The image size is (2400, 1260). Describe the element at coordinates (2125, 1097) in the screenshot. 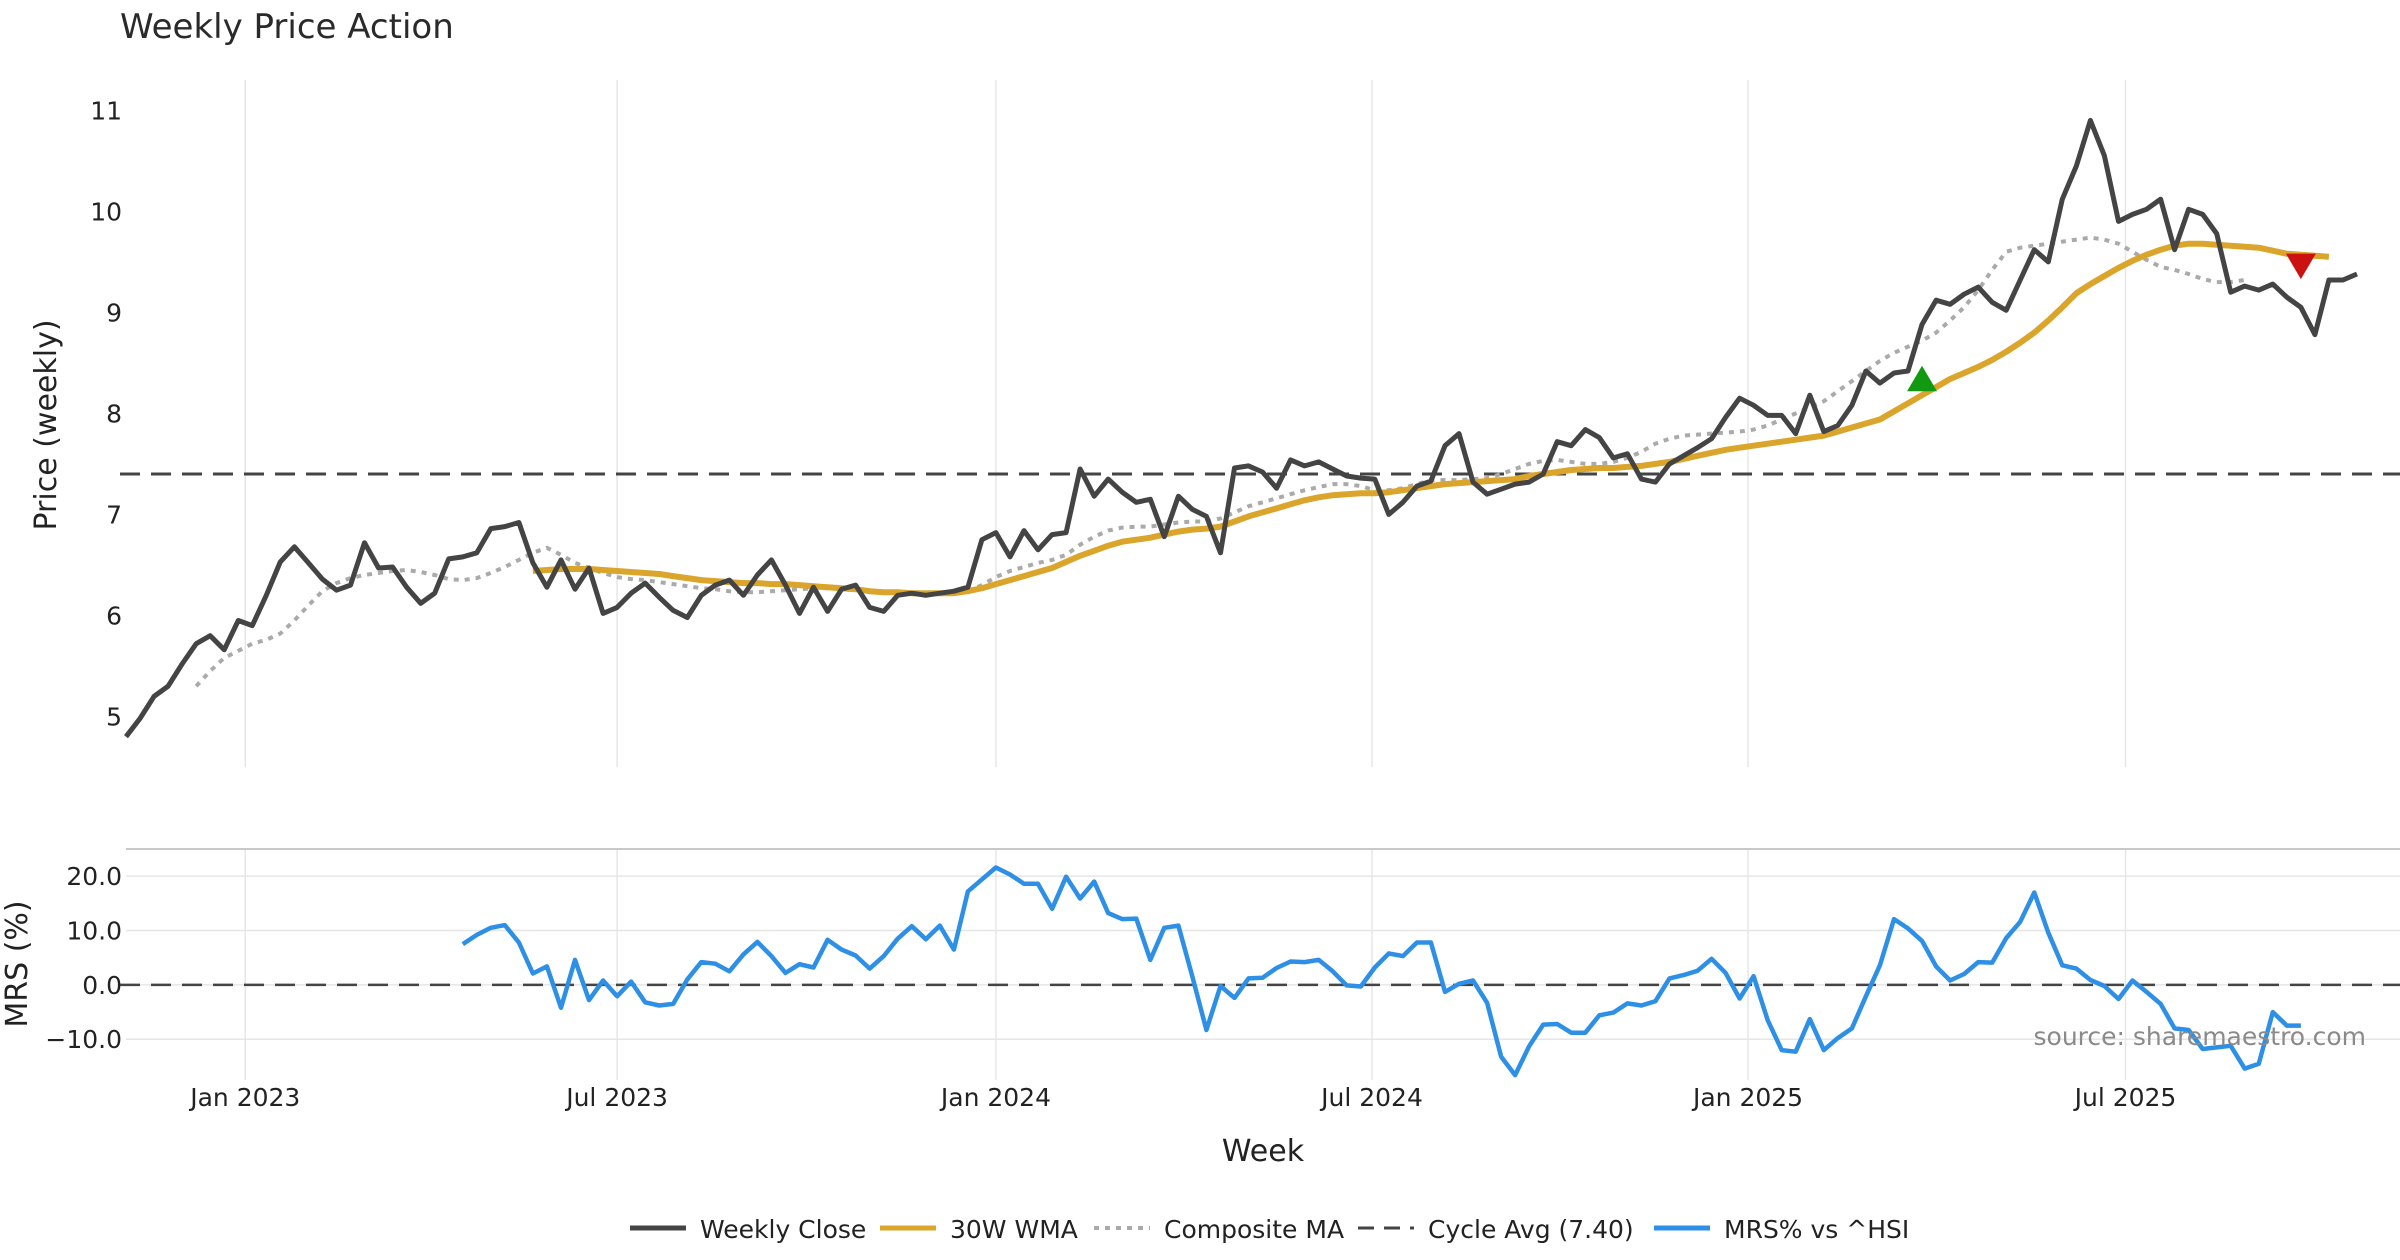

I see `x-tick-label: Jul 2025` at that location.